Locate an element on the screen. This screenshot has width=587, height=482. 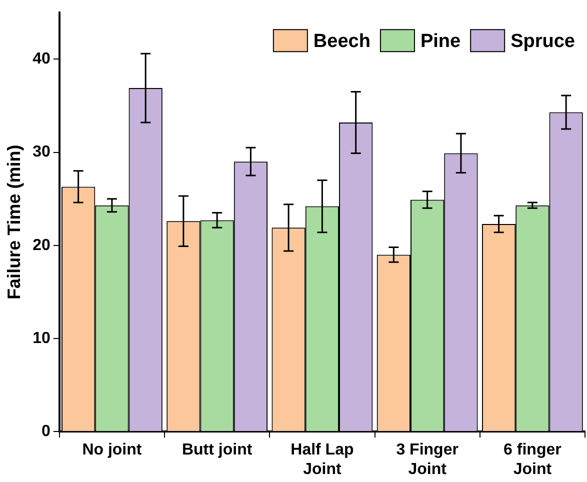
x-tick-label: 3 Finger Joint is located at coordinates (427, 460).